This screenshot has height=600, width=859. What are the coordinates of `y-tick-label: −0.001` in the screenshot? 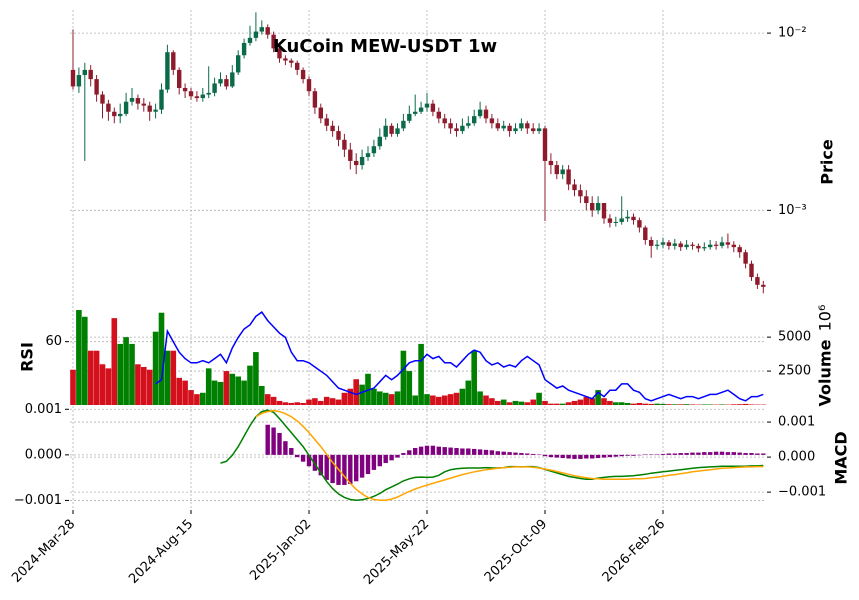 It's located at (802, 492).